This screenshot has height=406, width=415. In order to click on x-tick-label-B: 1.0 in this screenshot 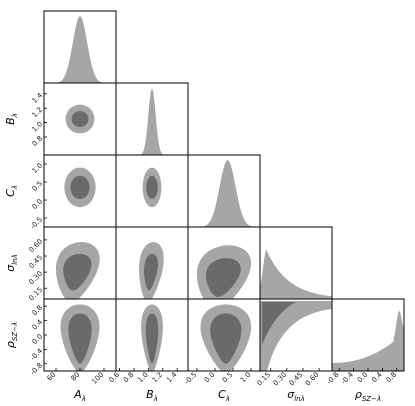, I will do `click(143, 378)`.